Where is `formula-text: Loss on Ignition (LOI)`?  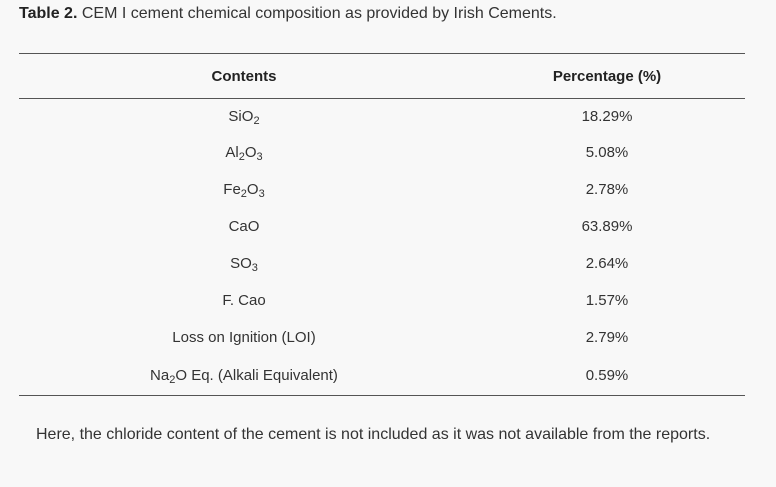
formula-text: Loss on Ignition (LOI) is located at coordinates (244, 337).